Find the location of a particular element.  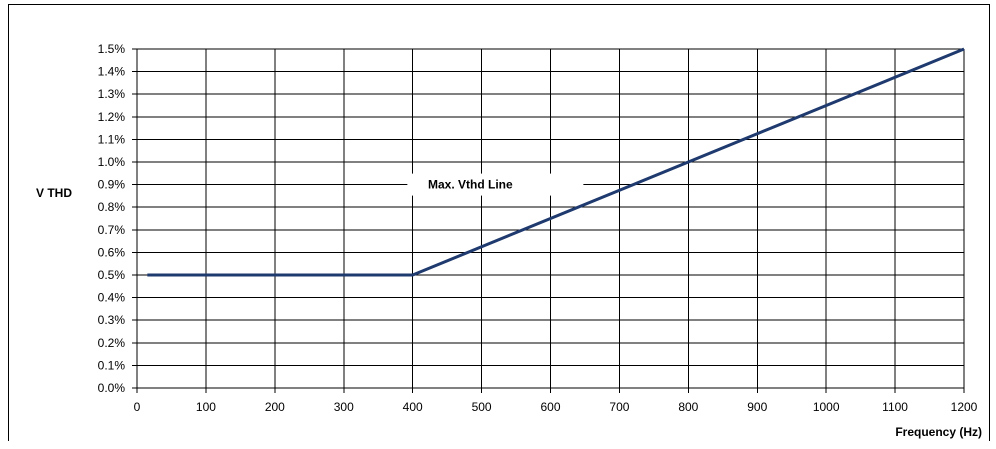

y-tick-label: 1.2% is located at coordinates (112, 117).